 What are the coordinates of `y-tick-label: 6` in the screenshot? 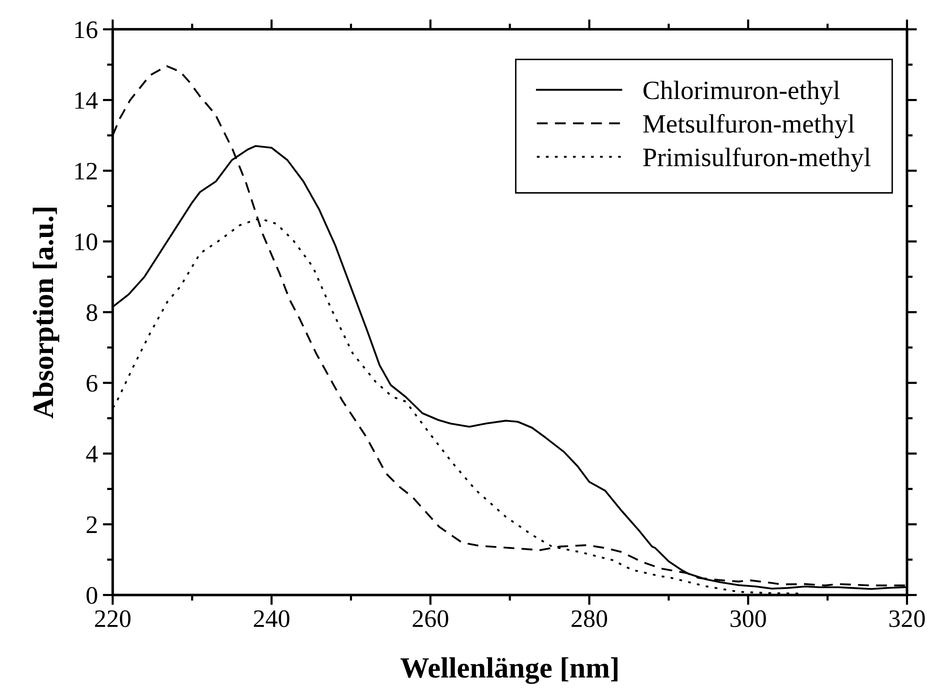 It's located at (92, 383).